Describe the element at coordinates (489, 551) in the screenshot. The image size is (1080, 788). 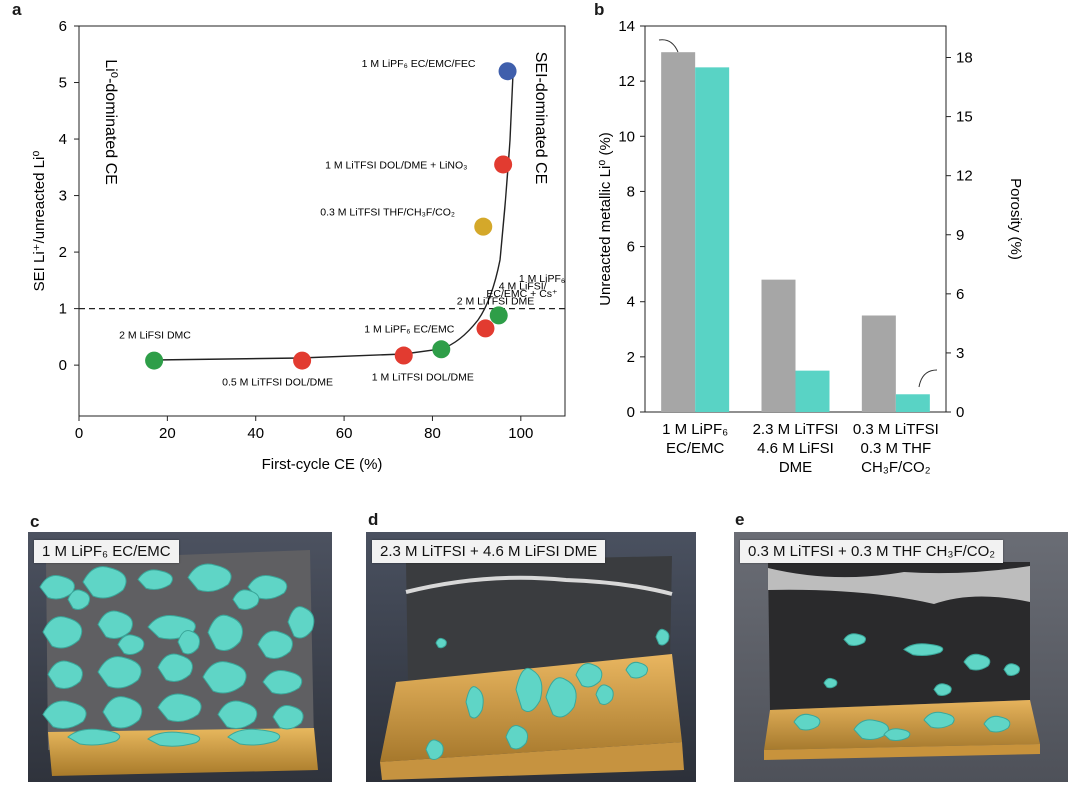
I see `image-label-d: 2.3 M LiTFSI + 4.6 M LiFSI DME` at that location.